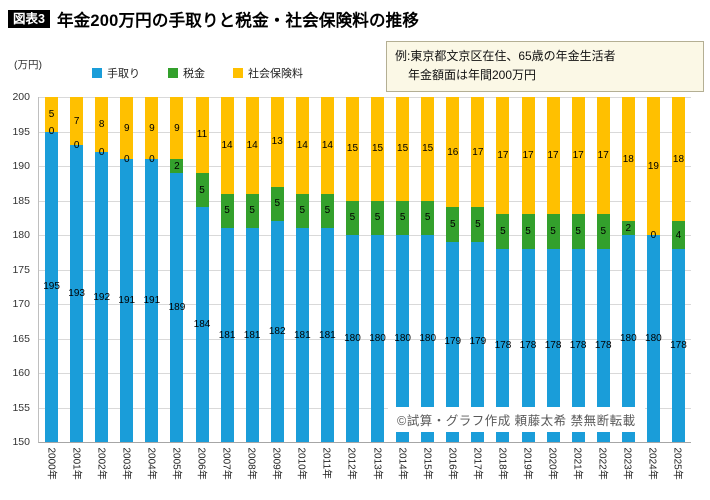 Image resolution: width=710 pixels, height=500 pixels. What do you see at coordinates (226, 463) in the screenshot?
I see `x-axis-label: 2007年` at bounding box center [226, 463].